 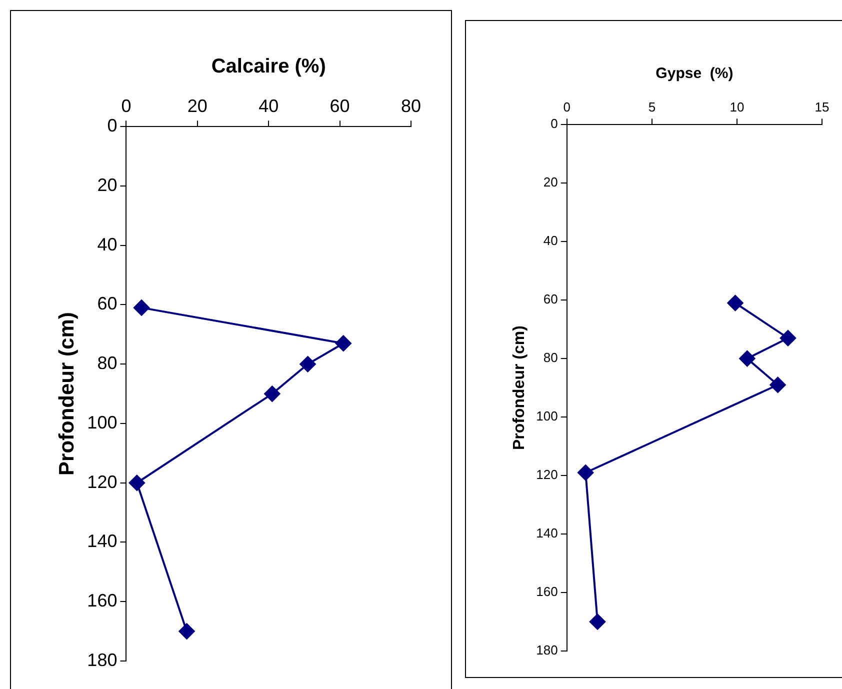 I want to click on x-tick-label: 10, so click(x=737, y=106).